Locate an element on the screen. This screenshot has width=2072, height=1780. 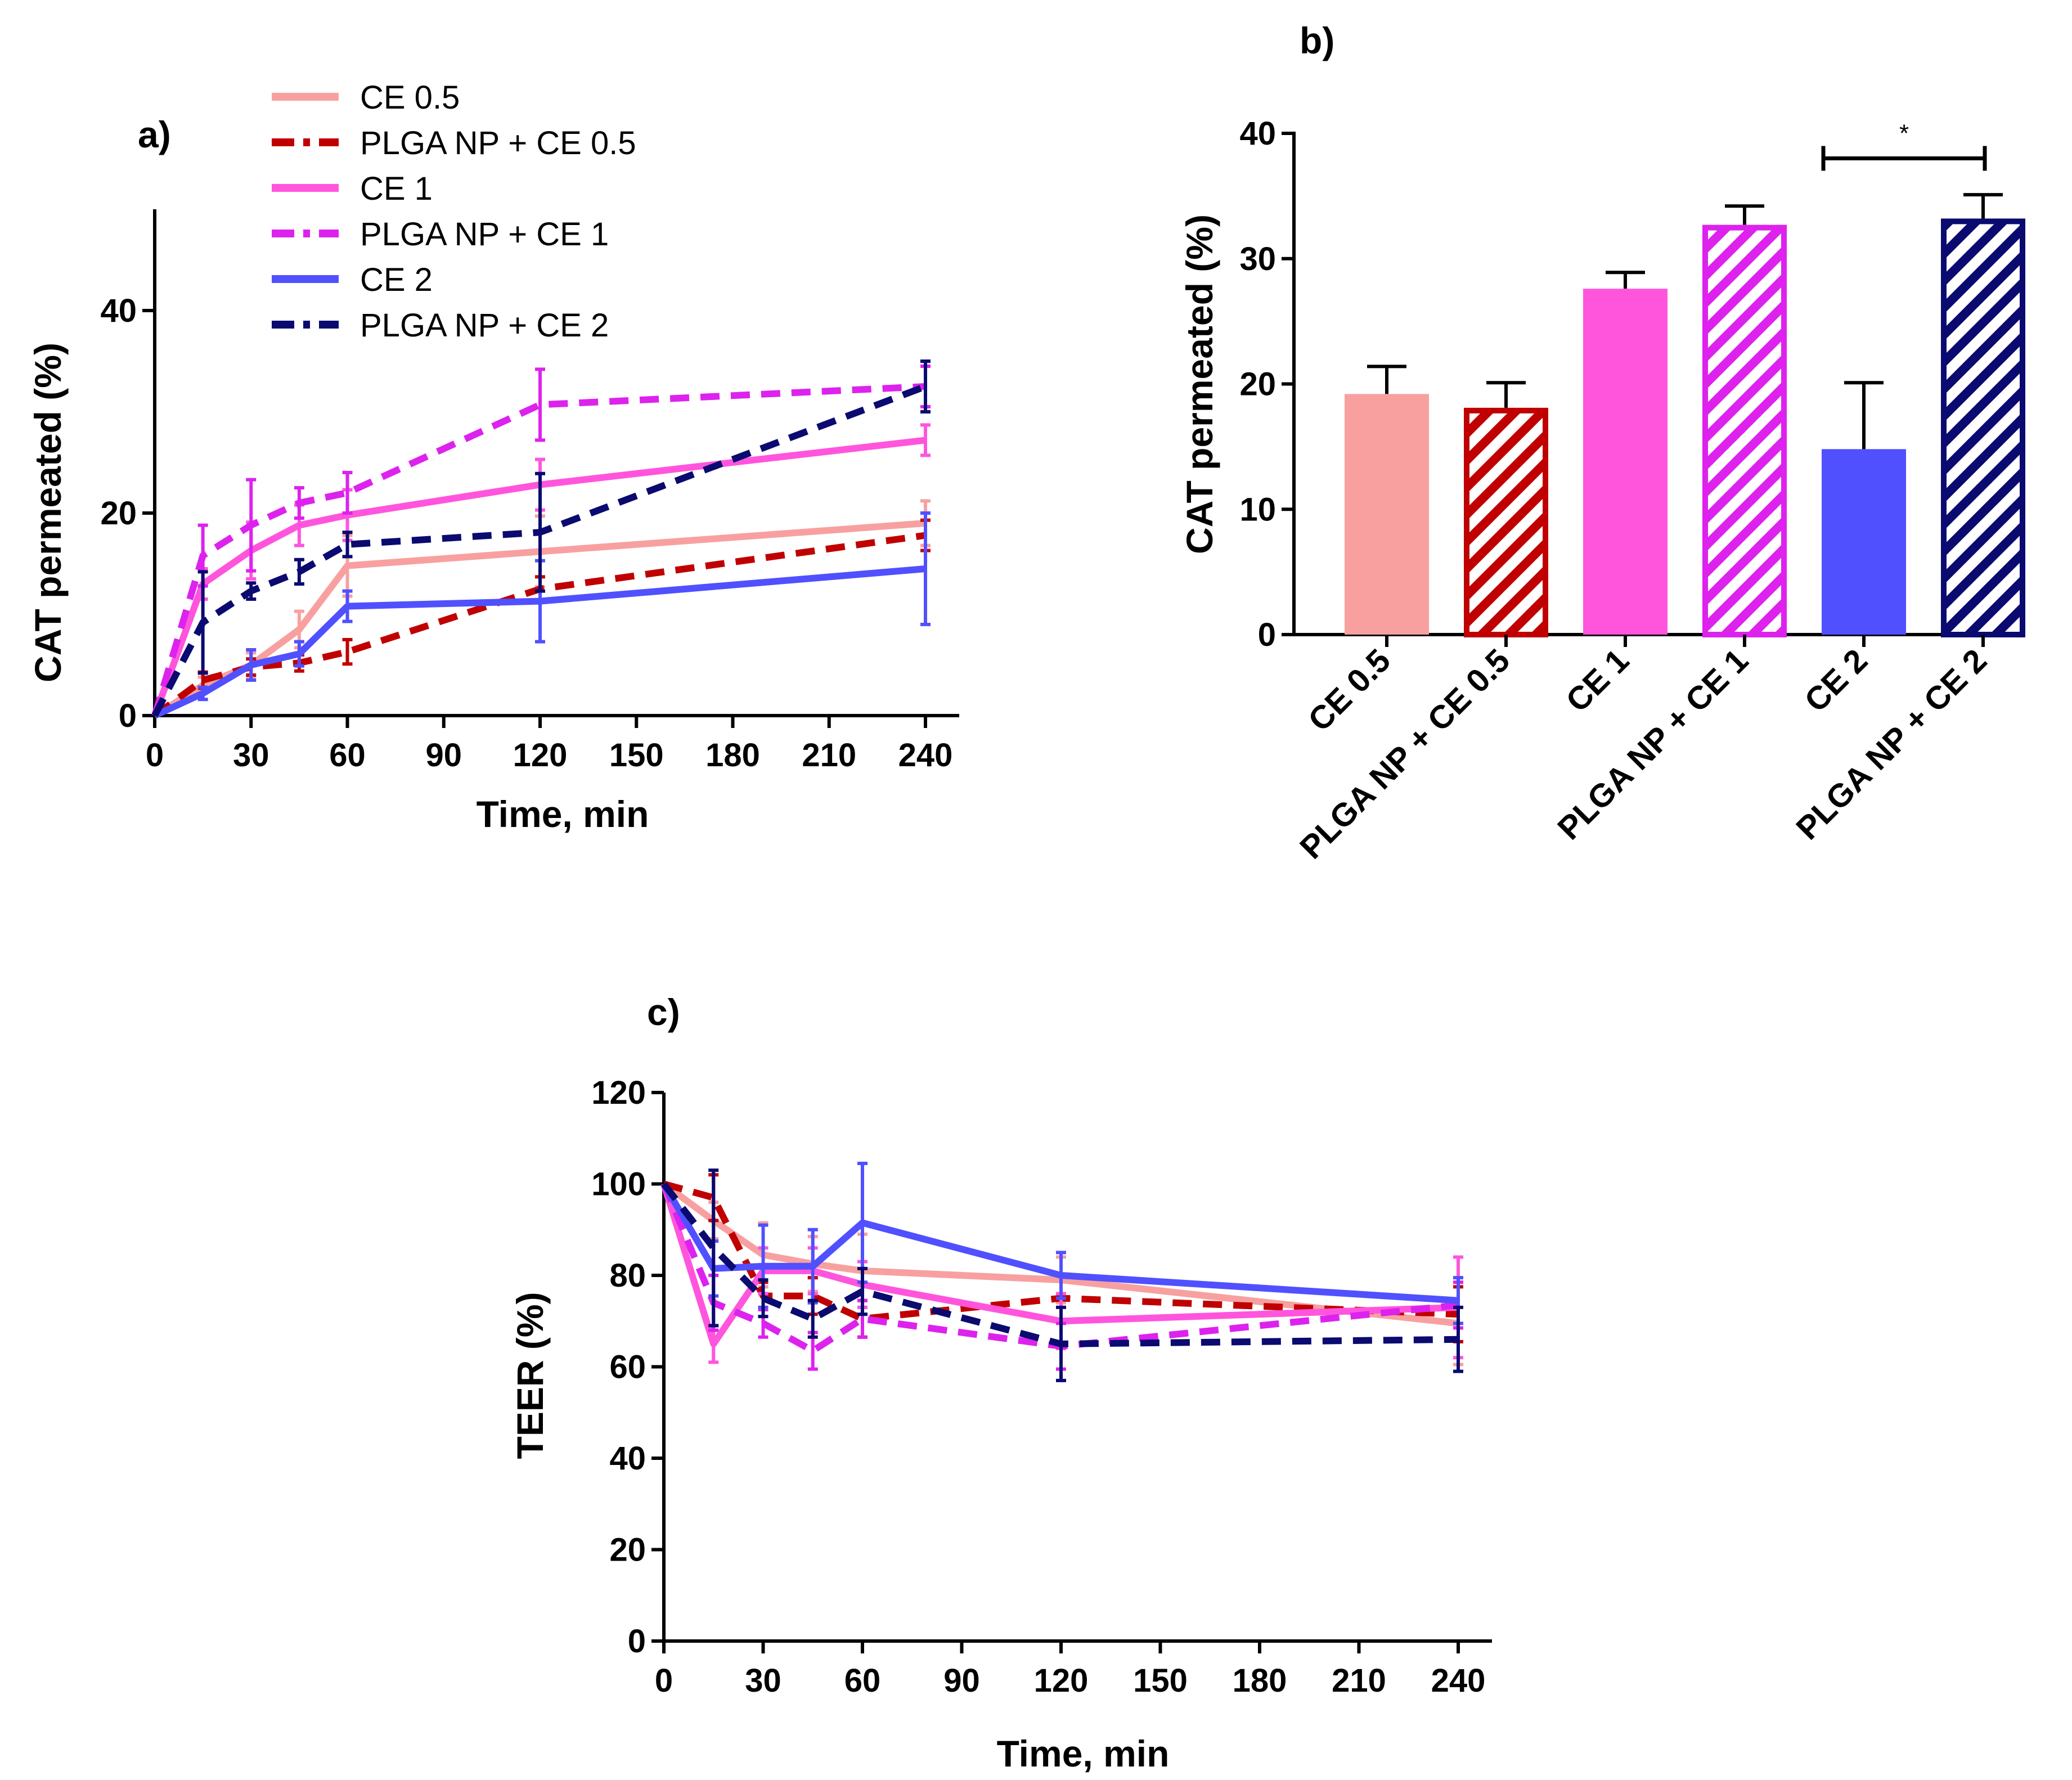
panel-a-axes: 0 20 40 0 30 60 90 120 150 180 210 240 is located at coordinates (529, 491).